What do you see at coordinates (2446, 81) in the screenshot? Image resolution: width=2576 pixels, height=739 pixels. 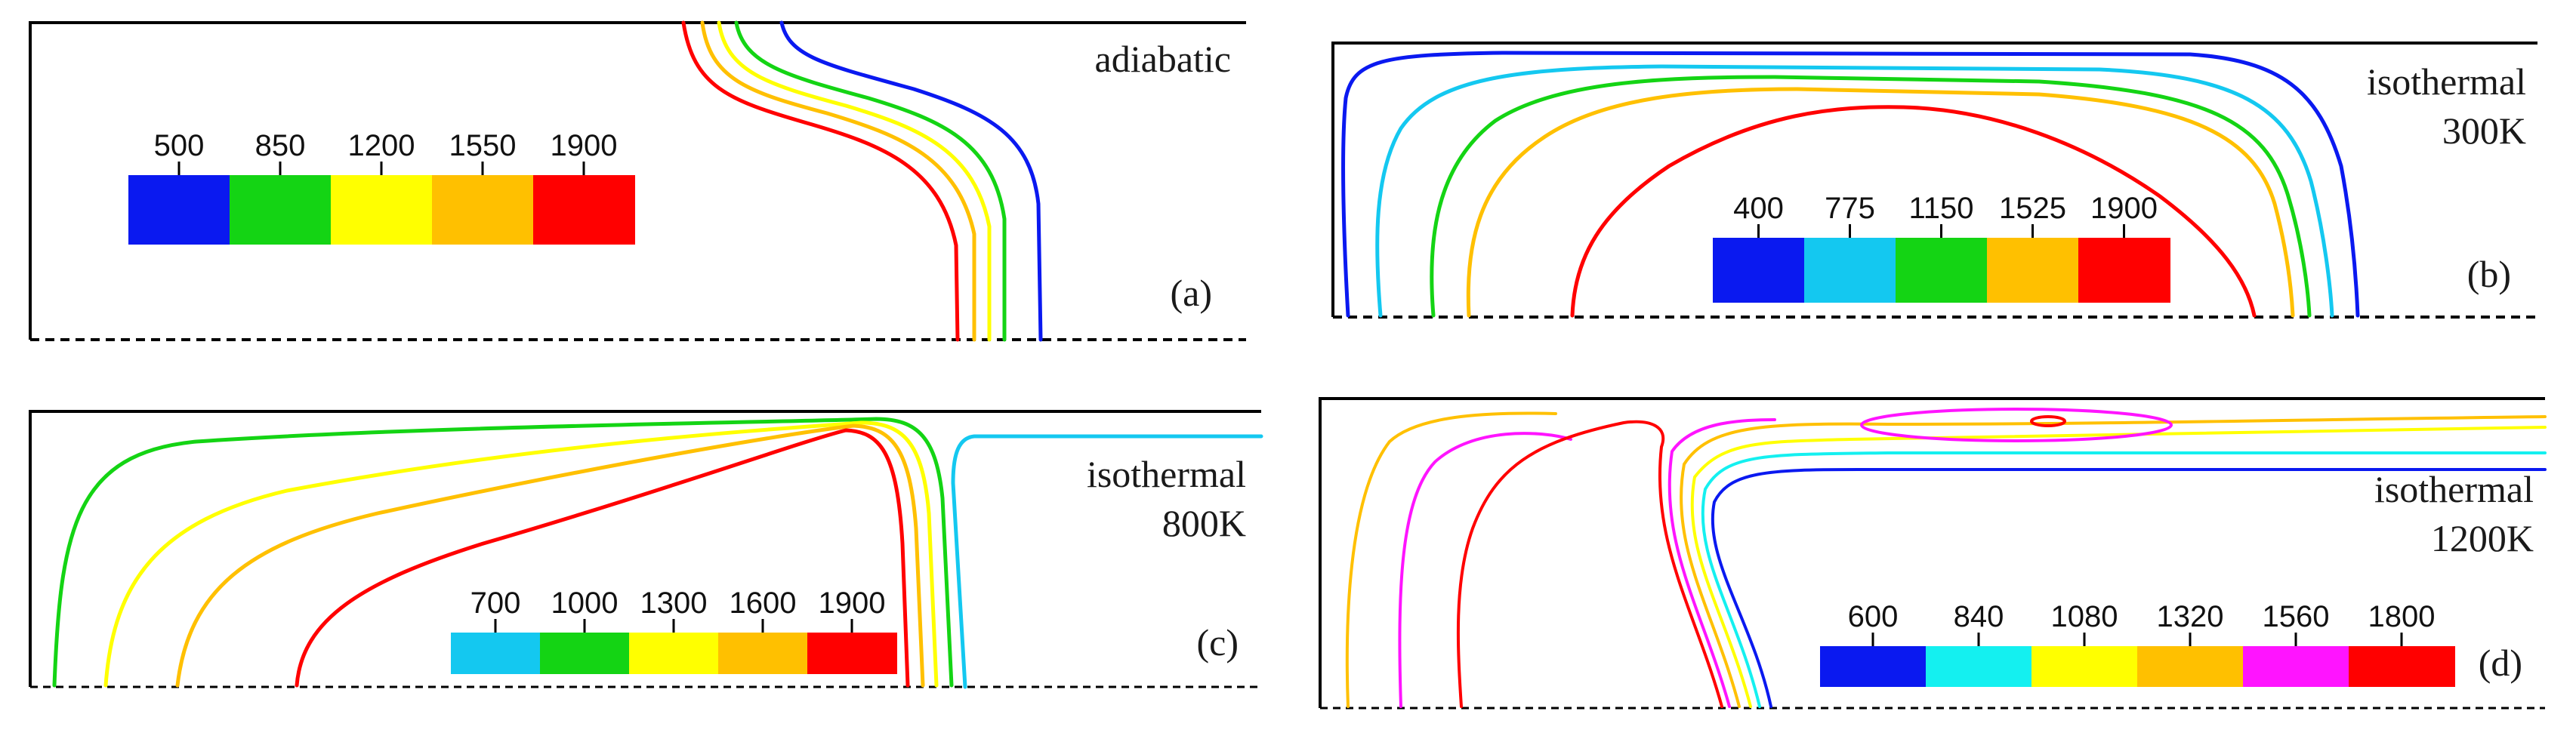 I see `panel-b-title-line1: isothermal` at bounding box center [2446, 81].